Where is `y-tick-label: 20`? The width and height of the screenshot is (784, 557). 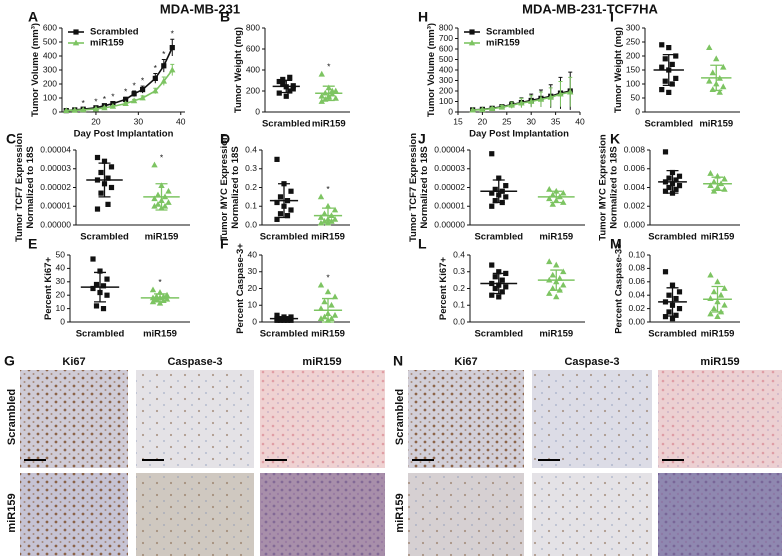
y-tick-label: 20 is located at coordinates (61, 294).